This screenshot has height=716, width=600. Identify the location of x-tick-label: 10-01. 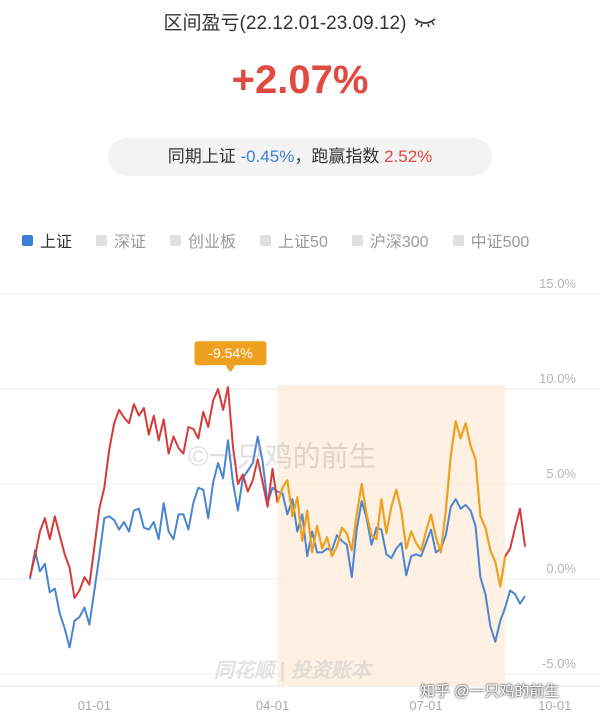
(554, 705).